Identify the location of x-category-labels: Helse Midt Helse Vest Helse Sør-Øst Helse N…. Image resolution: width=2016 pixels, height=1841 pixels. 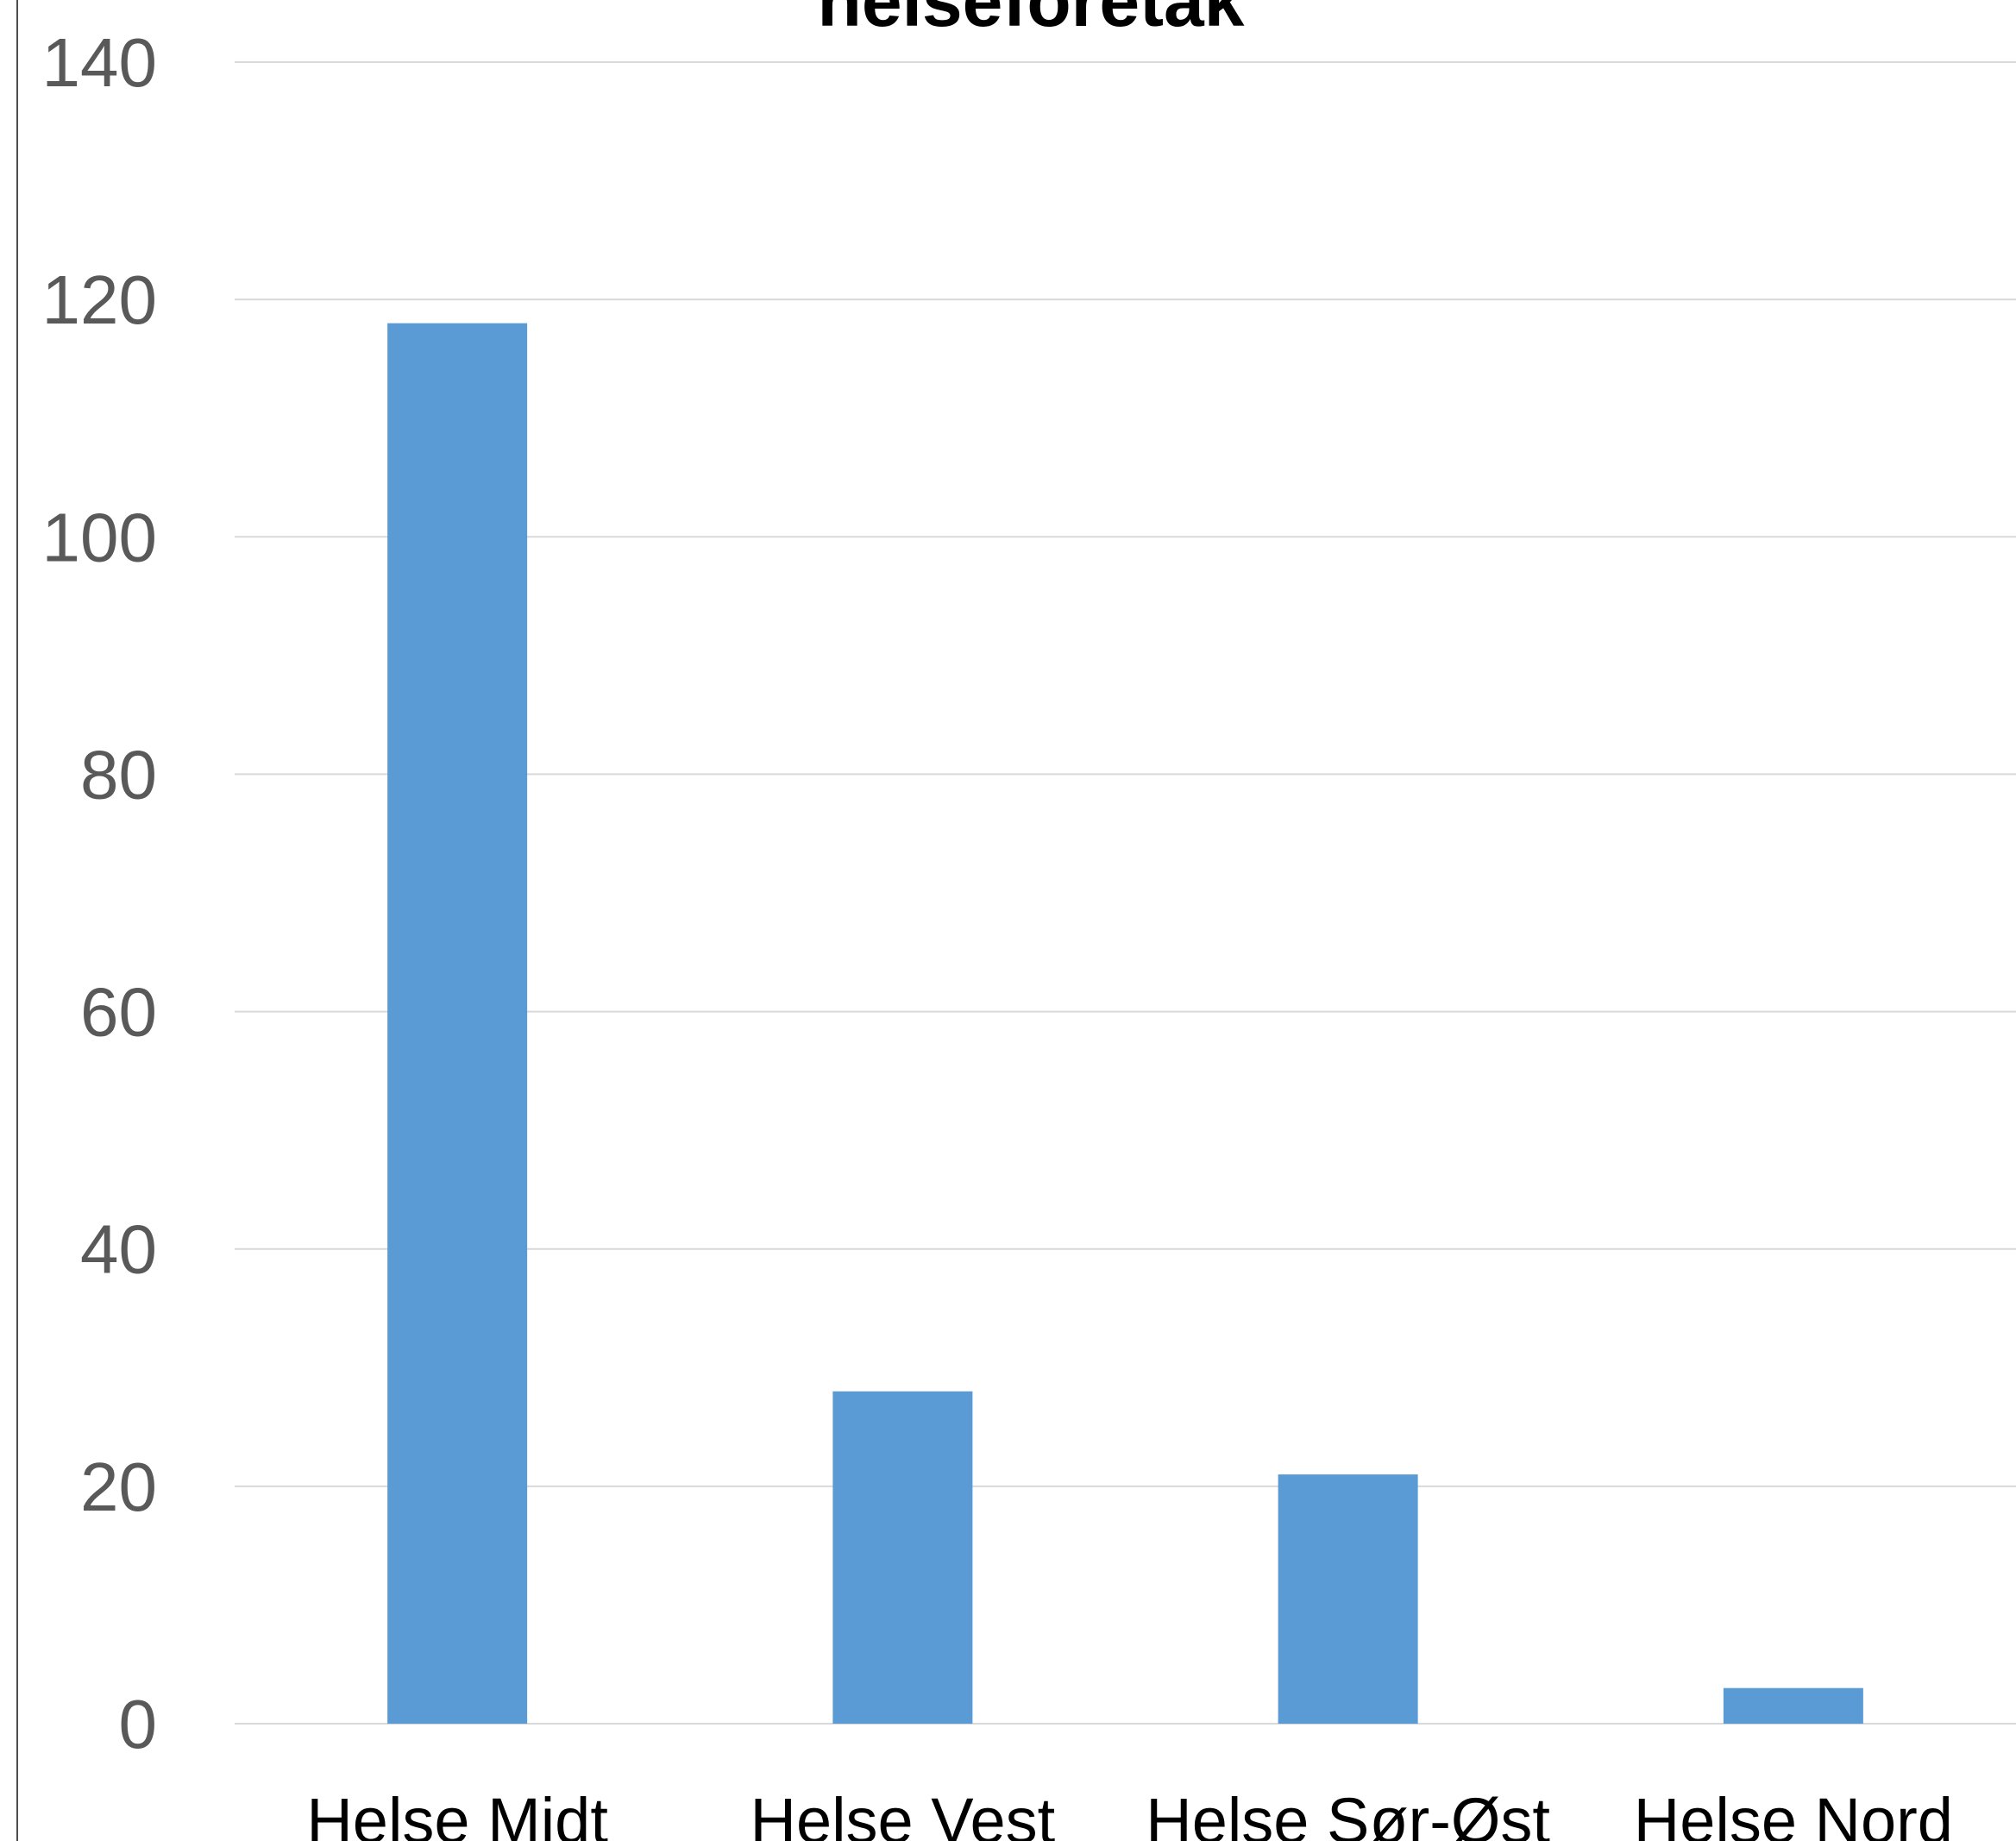
(1129, 1813).